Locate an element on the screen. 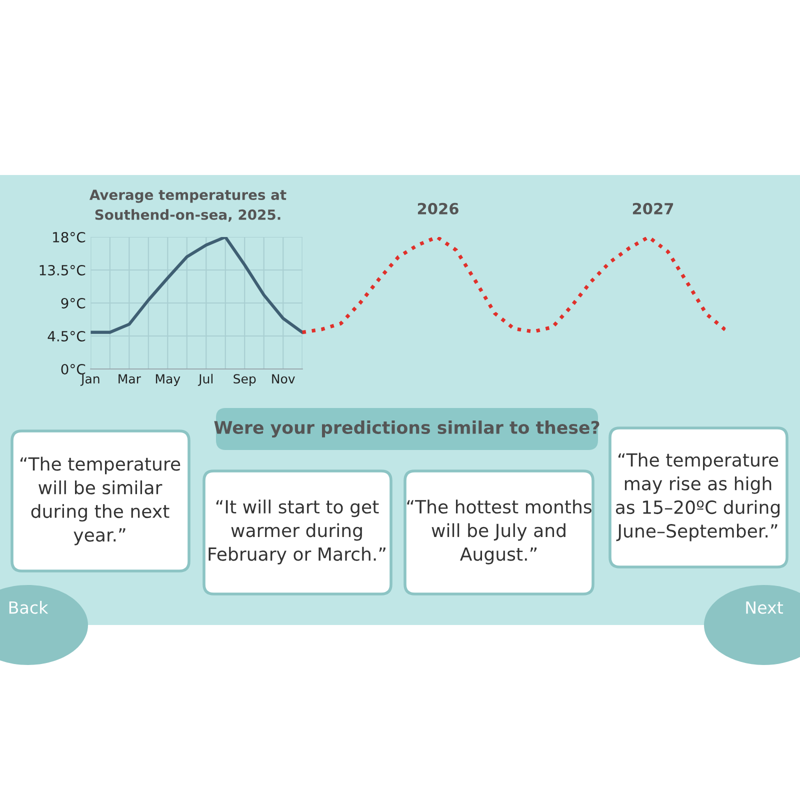 This screenshot has height=800, width=800. text: “The temperature may rise as high as 15–20ºC during June–September.” is located at coordinates (698, 497).